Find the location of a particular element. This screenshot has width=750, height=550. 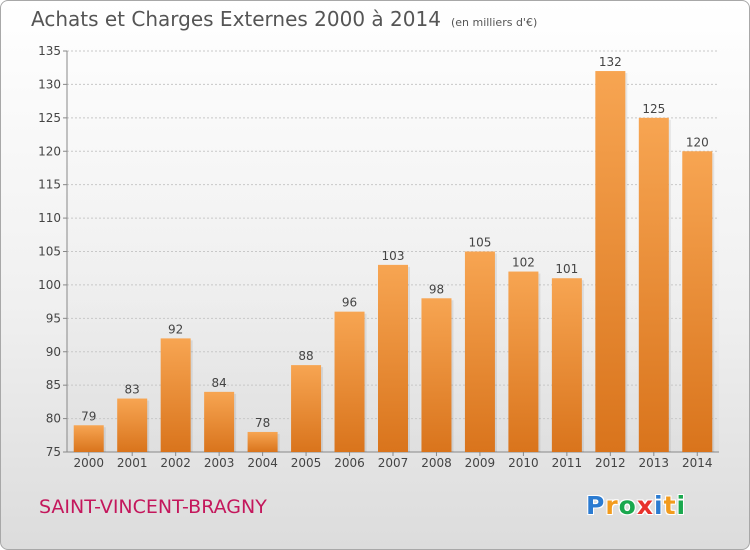

y-tick-label: 120 is located at coordinates (49, 151).